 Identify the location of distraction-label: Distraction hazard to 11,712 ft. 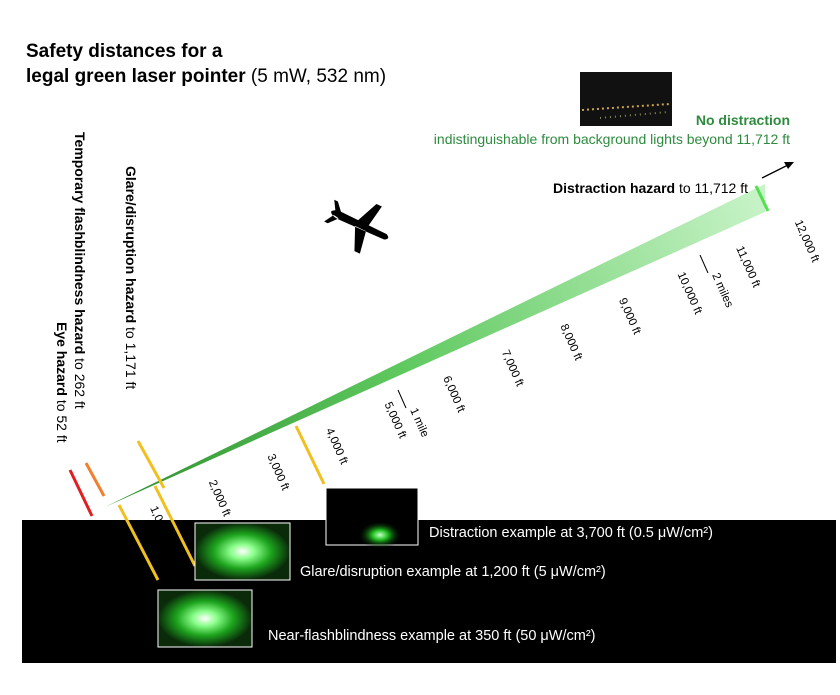
(650, 188).